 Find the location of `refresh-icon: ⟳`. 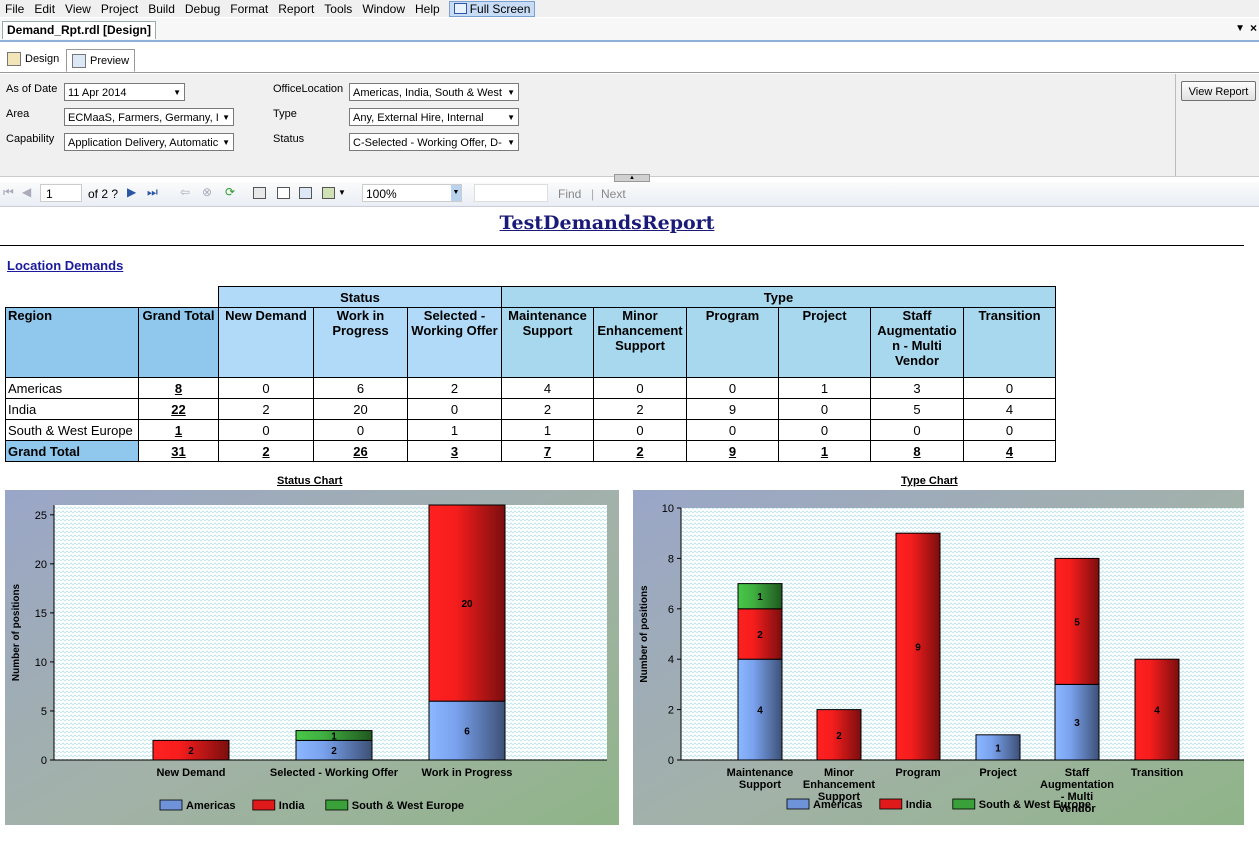

refresh-icon: ⟳ is located at coordinates (230, 192).